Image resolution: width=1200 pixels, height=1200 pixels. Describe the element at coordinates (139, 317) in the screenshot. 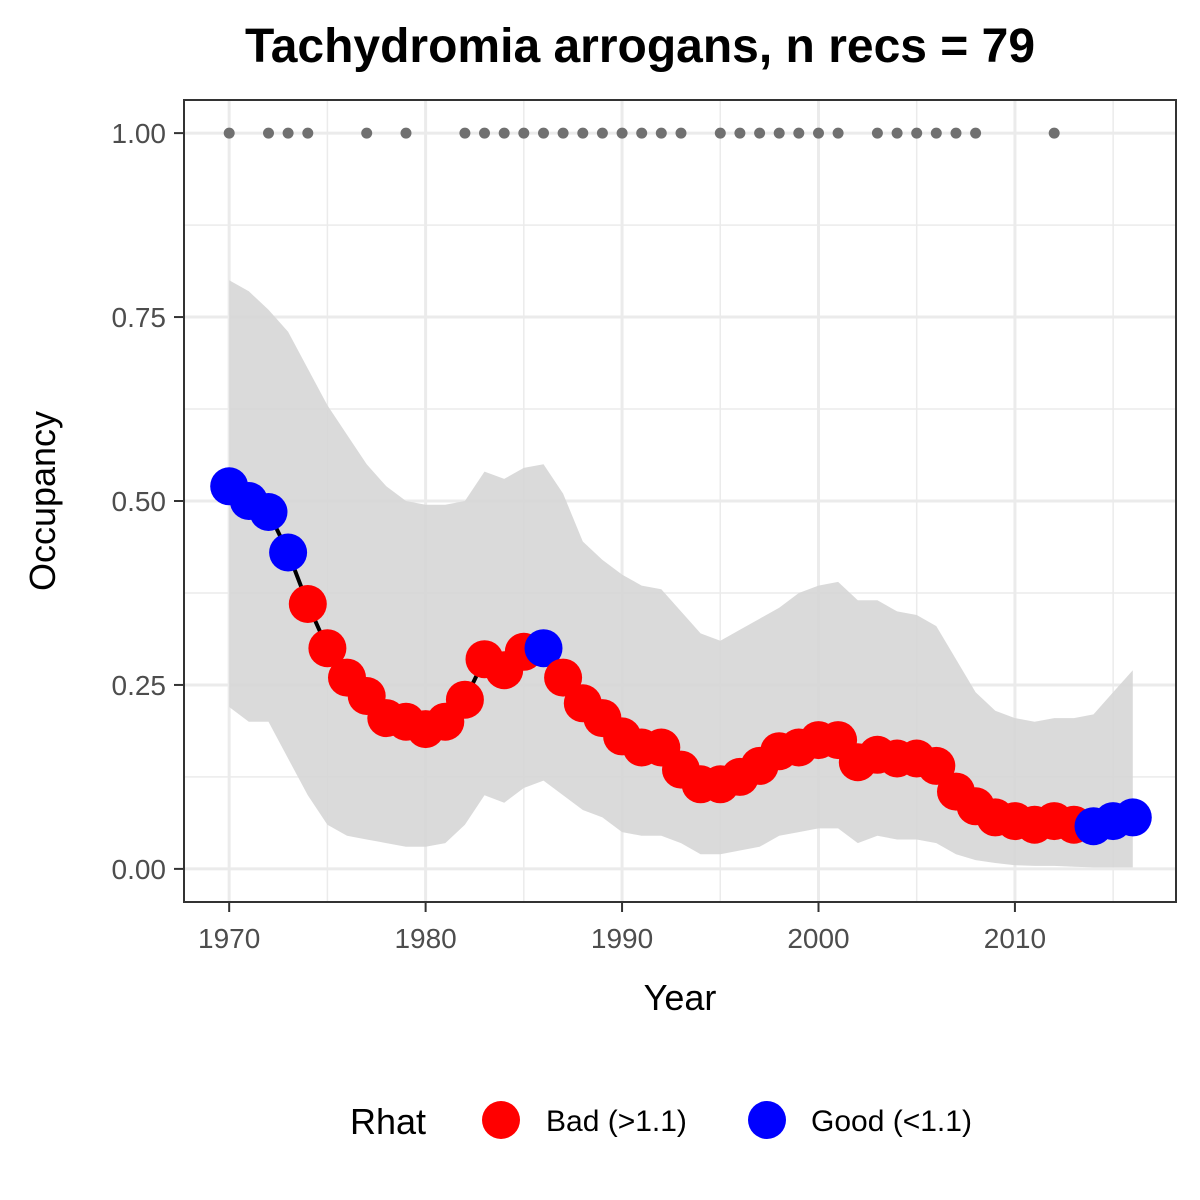

I see `y-tick-label: 0.75` at that location.